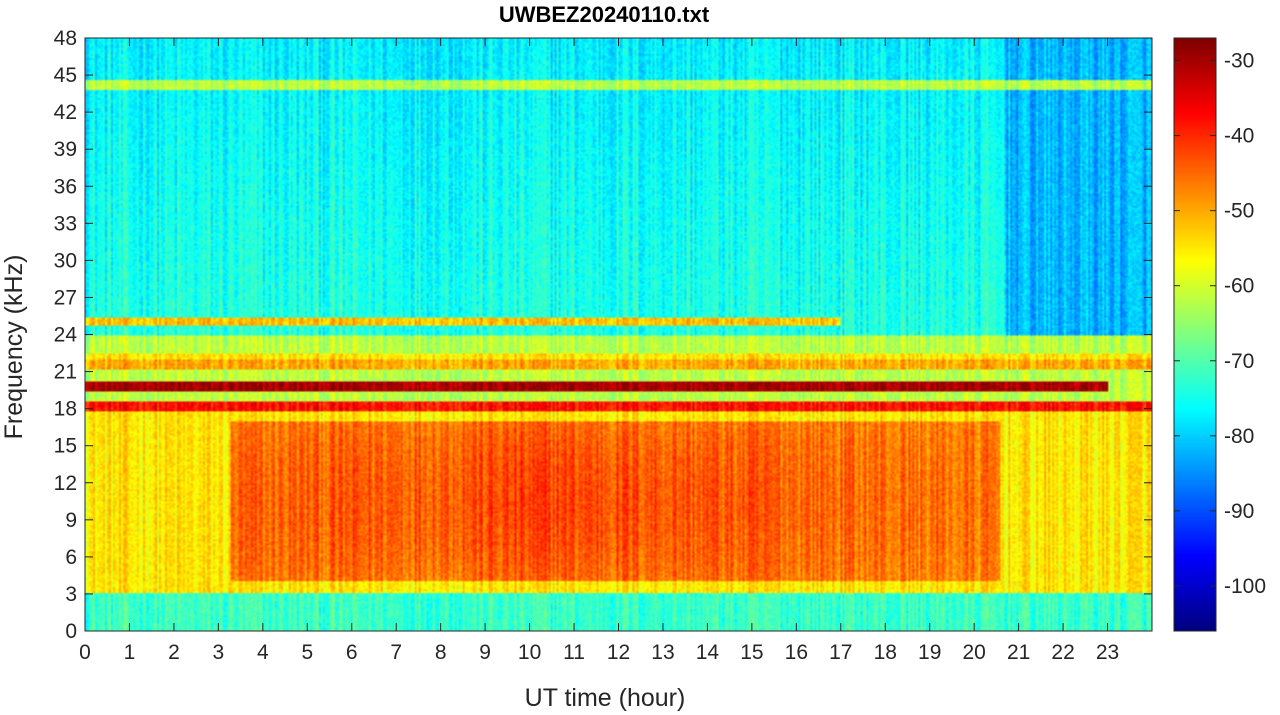  Describe the element at coordinates (1239, 136) in the screenshot. I see `colorbar-tick-label: -40` at that location.